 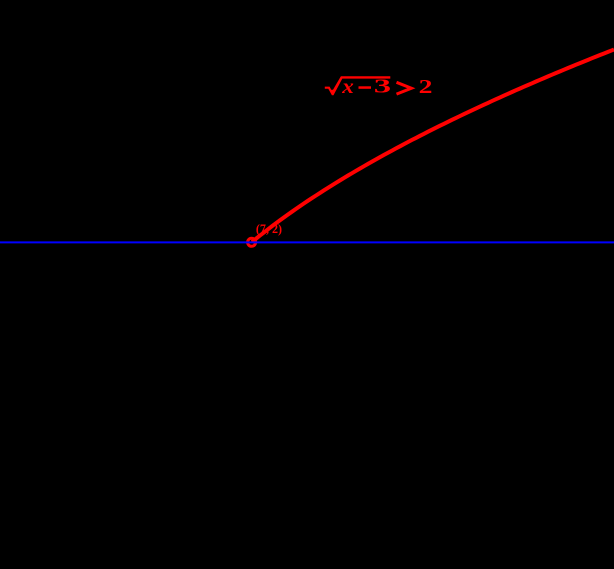 What do you see at coordinates (382, 86) in the screenshot?
I see `svg-text: 3` at bounding box center [382, 86].